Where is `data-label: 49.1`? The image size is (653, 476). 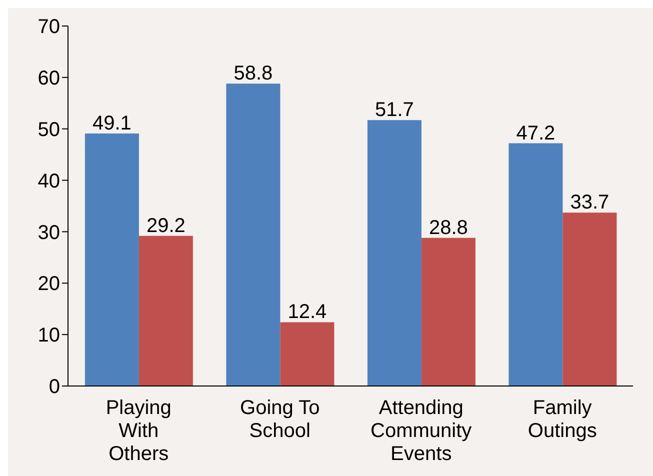
data-label: 49.1 is located at coordinates (112, 123).